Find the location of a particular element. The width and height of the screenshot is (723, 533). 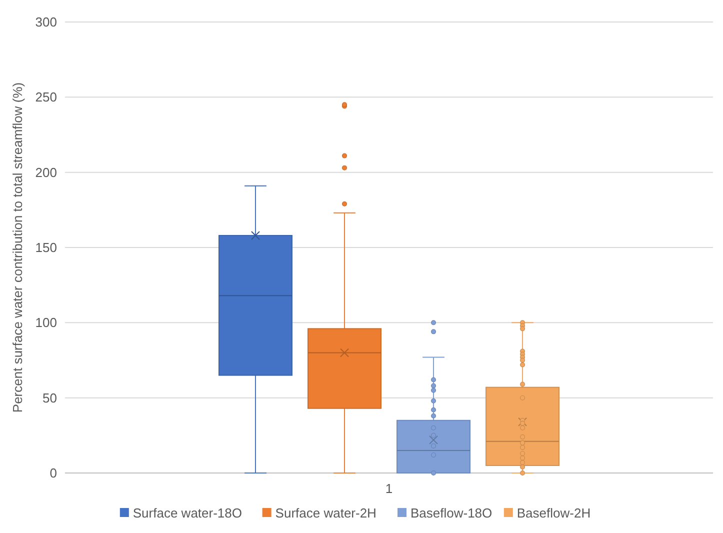

legend-label: Baseflow-18O is located at coordinates (451, 513).